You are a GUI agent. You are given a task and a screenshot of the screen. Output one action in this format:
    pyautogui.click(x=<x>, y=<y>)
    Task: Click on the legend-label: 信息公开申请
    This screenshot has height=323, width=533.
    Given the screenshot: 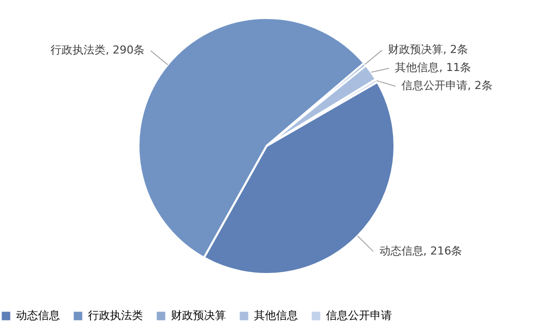 What is the action you would take?
    pyautogui.click(x=359, y=315)
    